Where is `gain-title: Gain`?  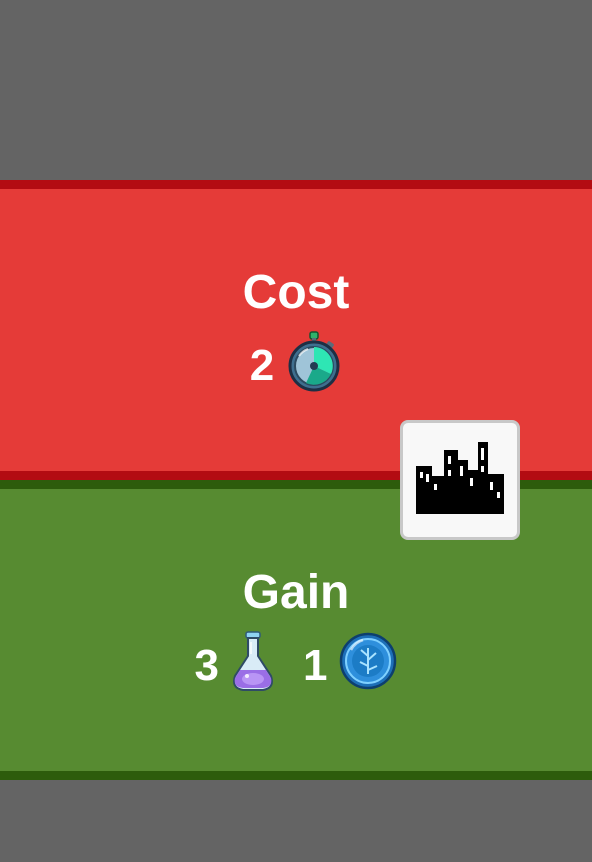 gain-title: Gain is located at coordinates (296, 592).